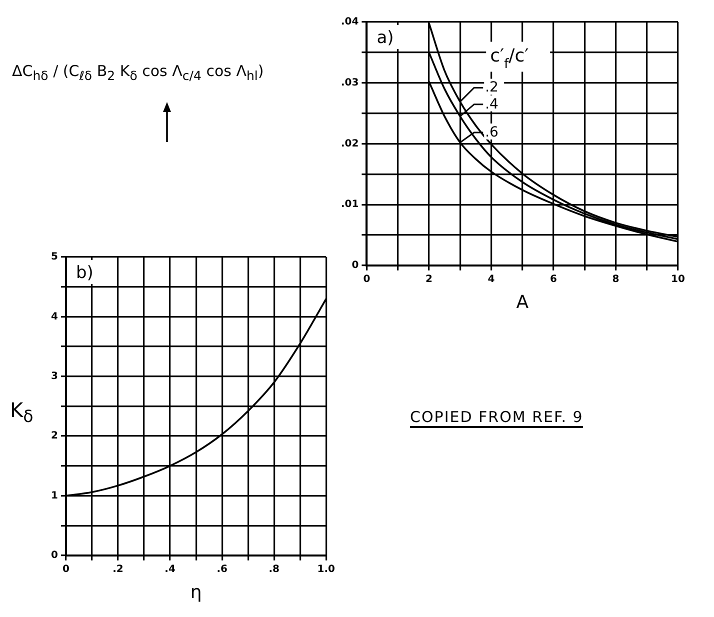  I want to click on y-tick-label: .01, so click(349, 204).